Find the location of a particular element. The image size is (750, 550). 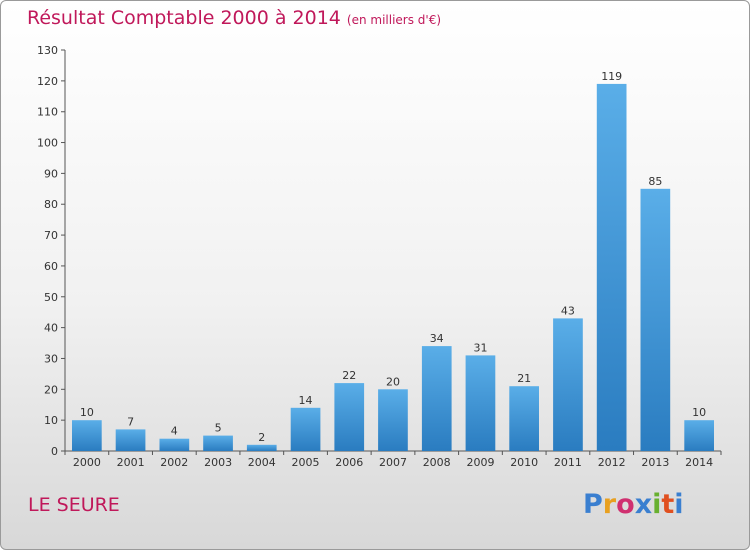

y-tick: 60 is located at coordinates (54, 266).